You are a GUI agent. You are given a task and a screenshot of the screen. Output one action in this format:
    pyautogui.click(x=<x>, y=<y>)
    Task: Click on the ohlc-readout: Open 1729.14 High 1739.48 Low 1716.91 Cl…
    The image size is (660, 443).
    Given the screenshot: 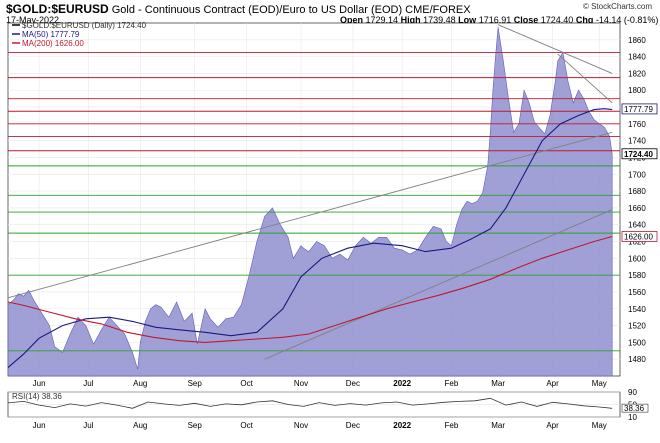 What is the action you would take?
    pyautogui.click(x=499, y=20)
    